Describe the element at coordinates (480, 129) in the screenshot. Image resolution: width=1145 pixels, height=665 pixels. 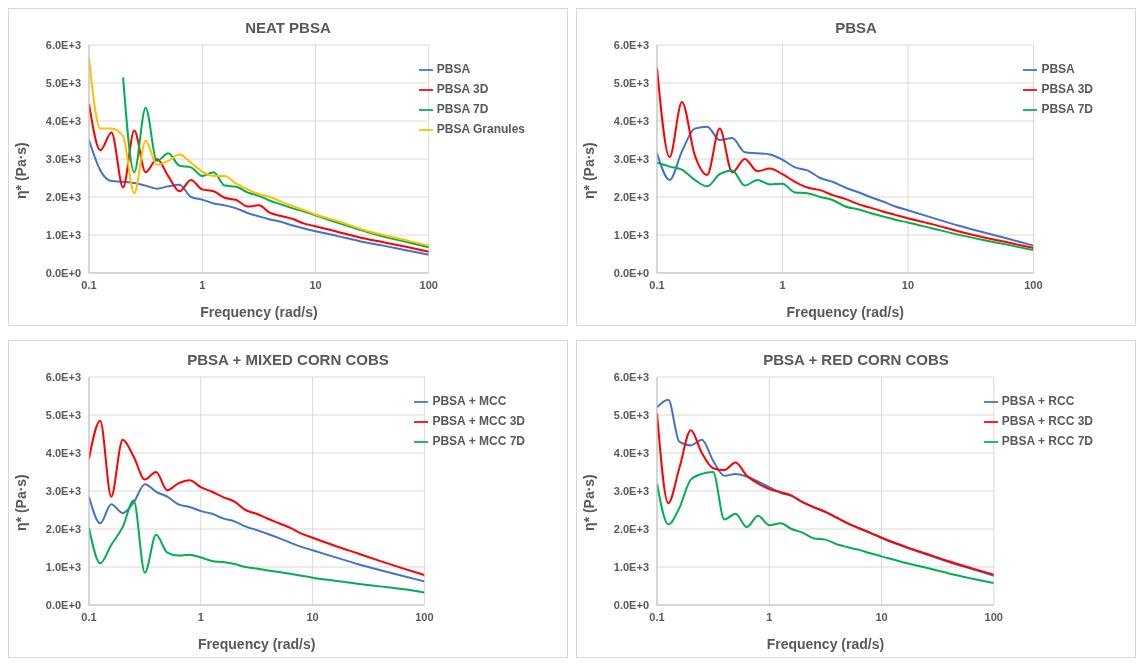
I see `legend-label: PBSA Granules` at that location.